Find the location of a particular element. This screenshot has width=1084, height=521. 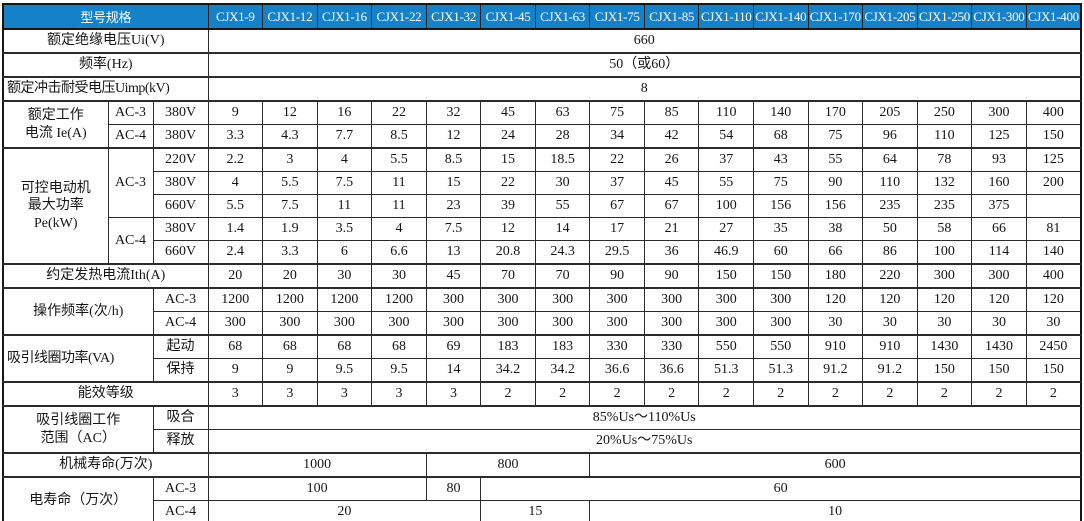

sub-label-cell: 释放 is located at coordinates (180, 441).